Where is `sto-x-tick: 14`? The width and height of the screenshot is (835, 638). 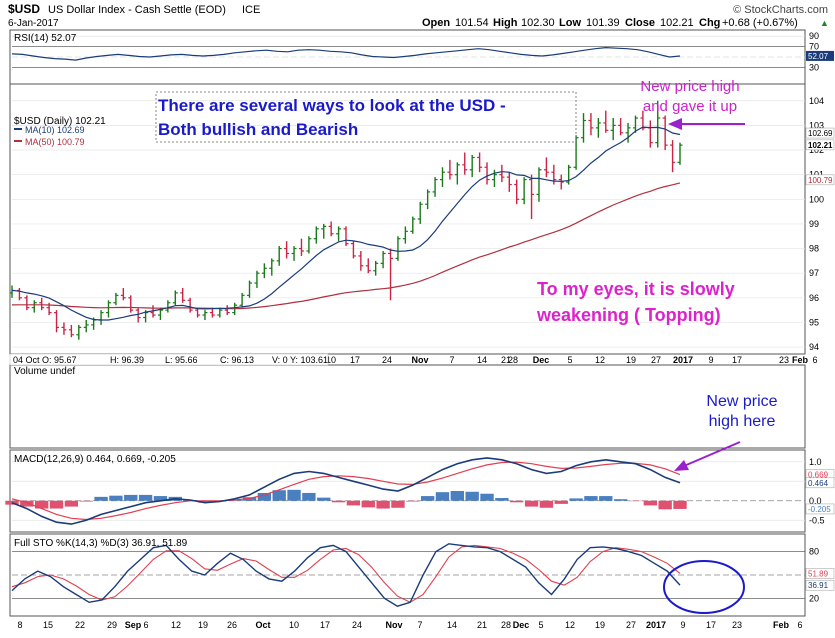 sto-x-tick: 14 is located at coordinates (452, 625).